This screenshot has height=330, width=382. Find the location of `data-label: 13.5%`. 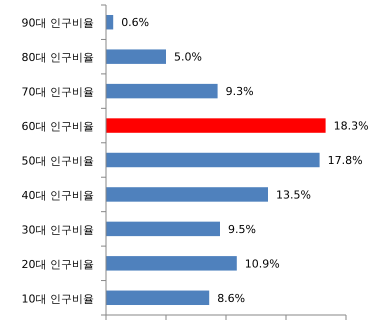

data-label: 13.5% is located at coordinates (293, 195).